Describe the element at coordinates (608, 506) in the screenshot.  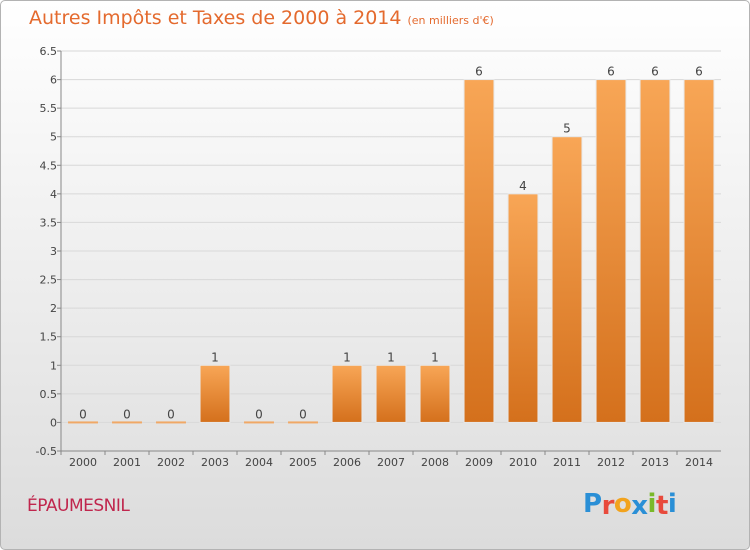
I see `logo-letter: r` at that location.